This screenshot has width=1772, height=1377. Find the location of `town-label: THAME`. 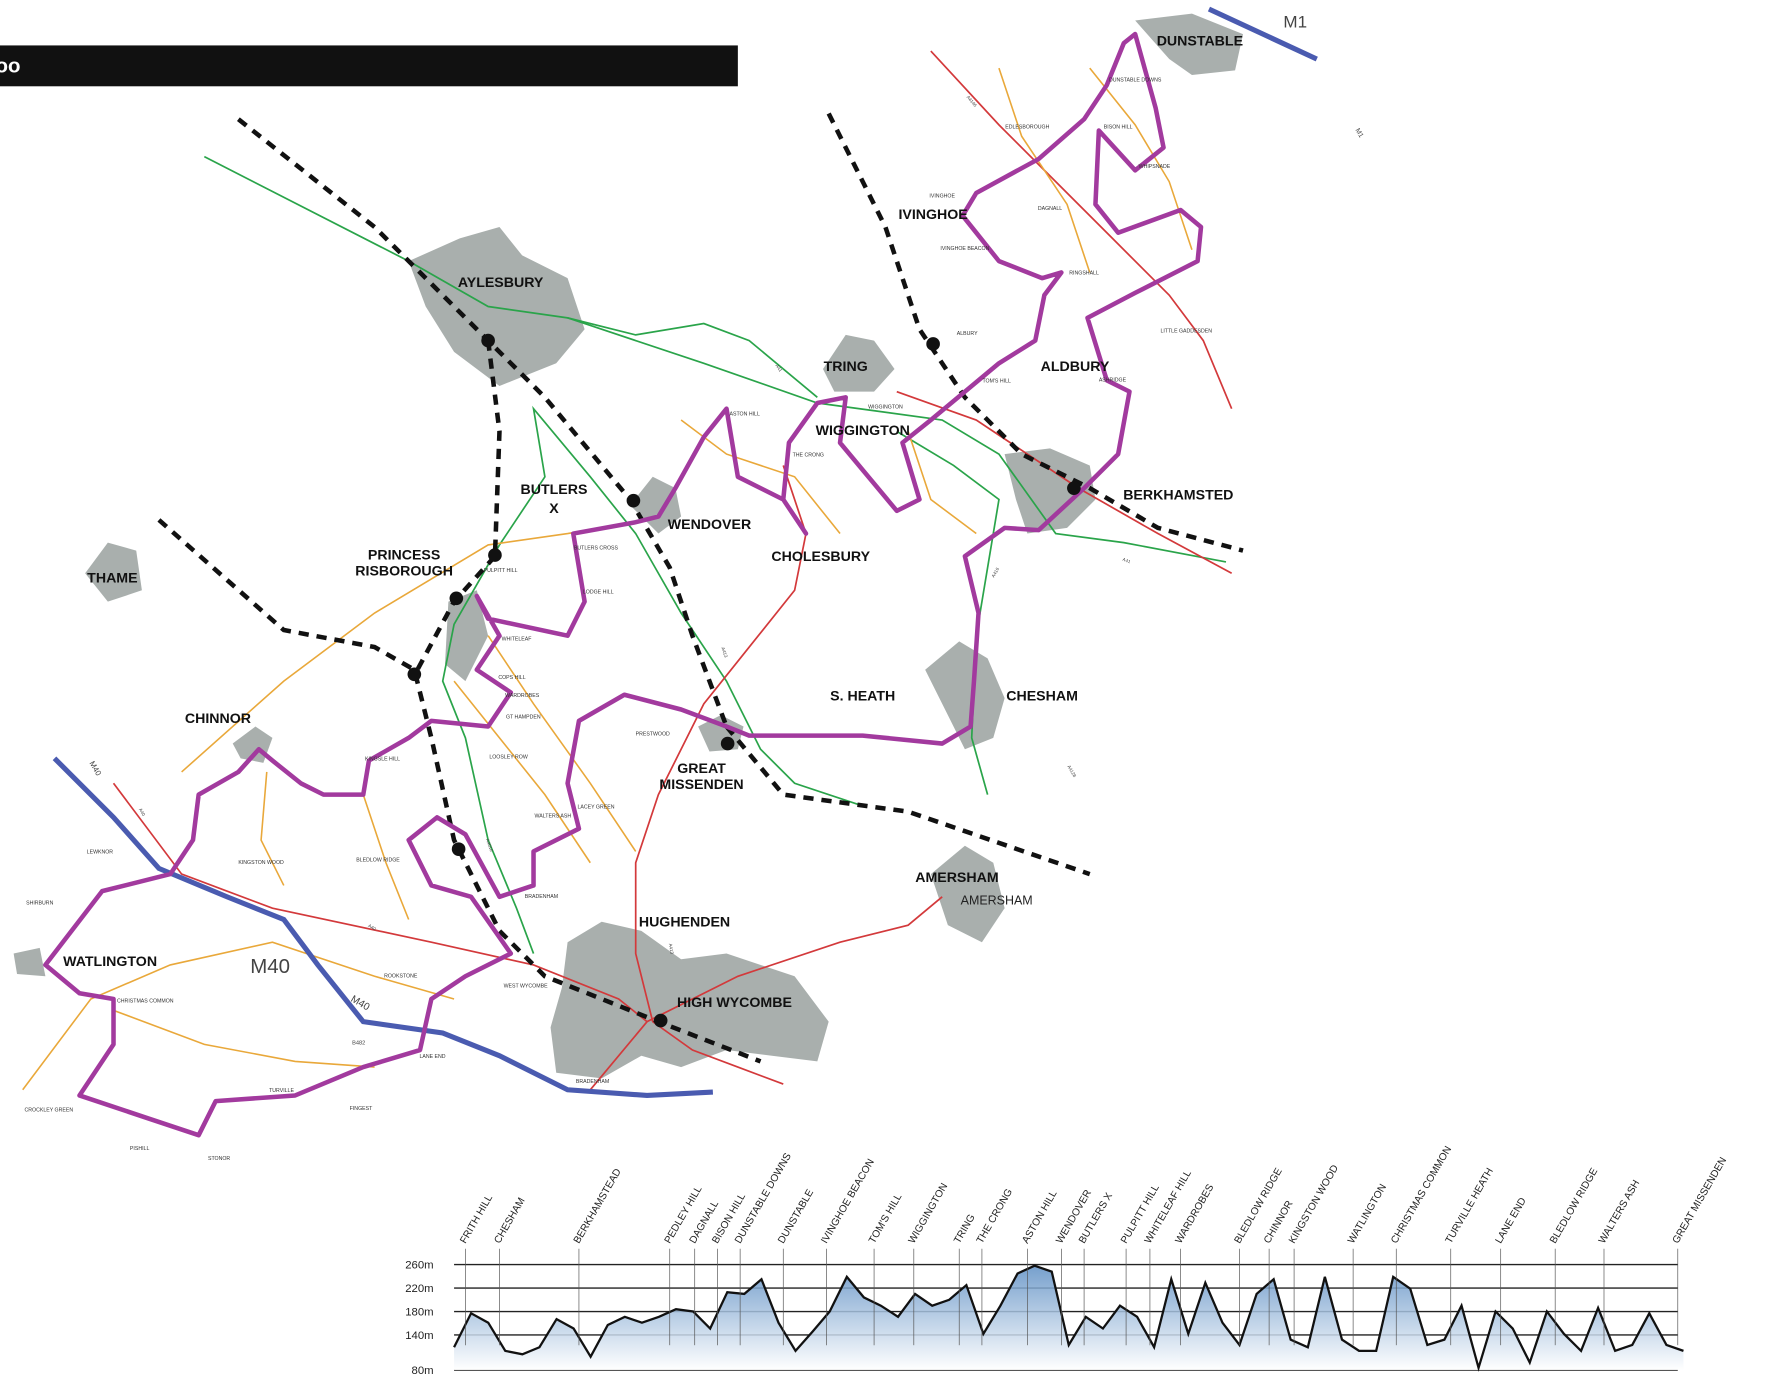

town-label: THAME is located at coordinates (112, 578).